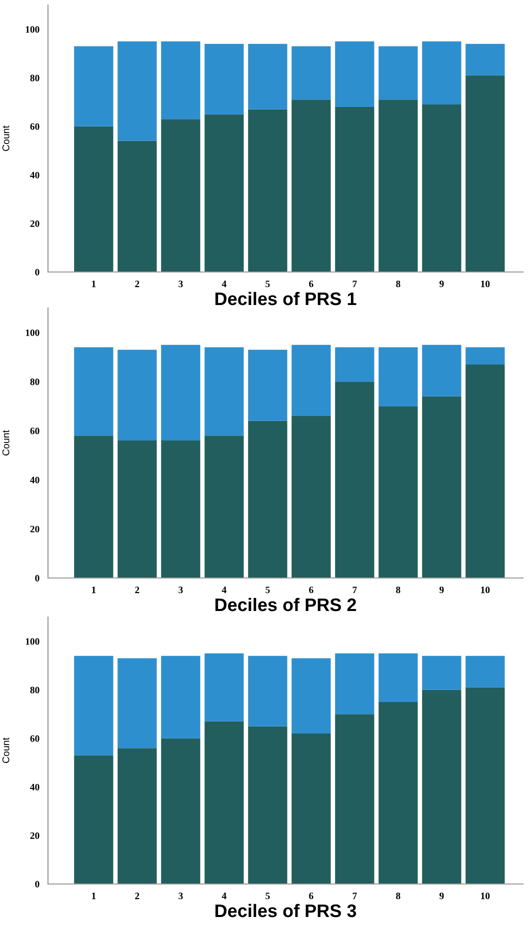 Image resolution: width=531 pixels, height=932 pixels. What do you see at coordinates (285, 299) in the screenshot?
I see `x-axis-title: Deciles of PRS 1` at bounding box center [285, 299].